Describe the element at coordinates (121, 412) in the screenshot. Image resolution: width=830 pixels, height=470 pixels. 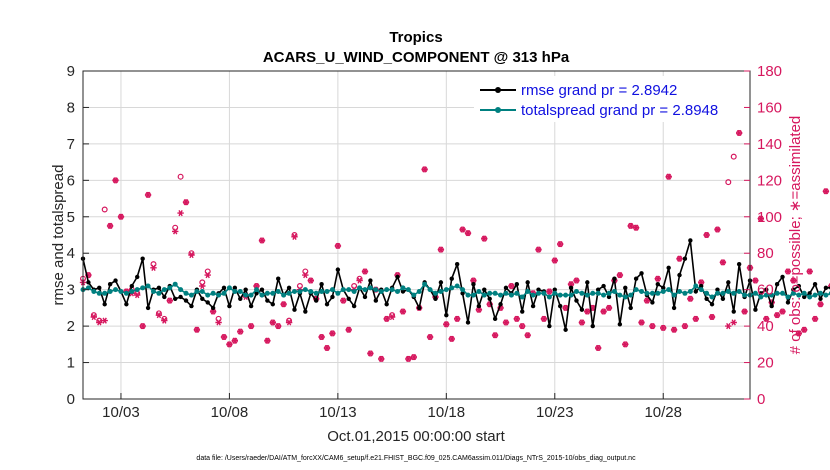
I see `x-tick-label: 10/03` at that location.